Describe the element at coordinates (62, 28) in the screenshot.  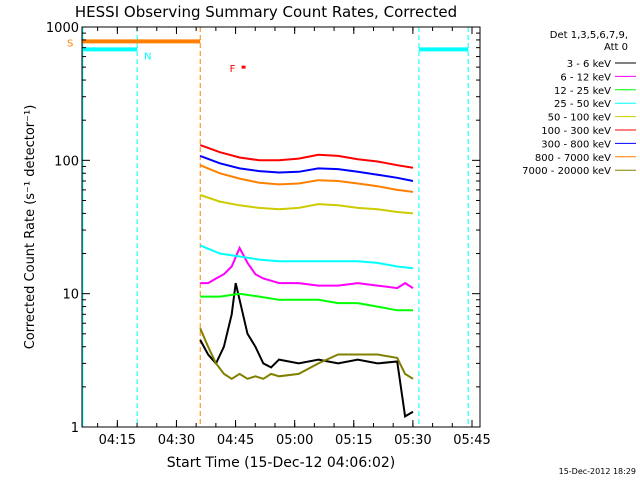
I see `y-tick-label: 1000` at that location.